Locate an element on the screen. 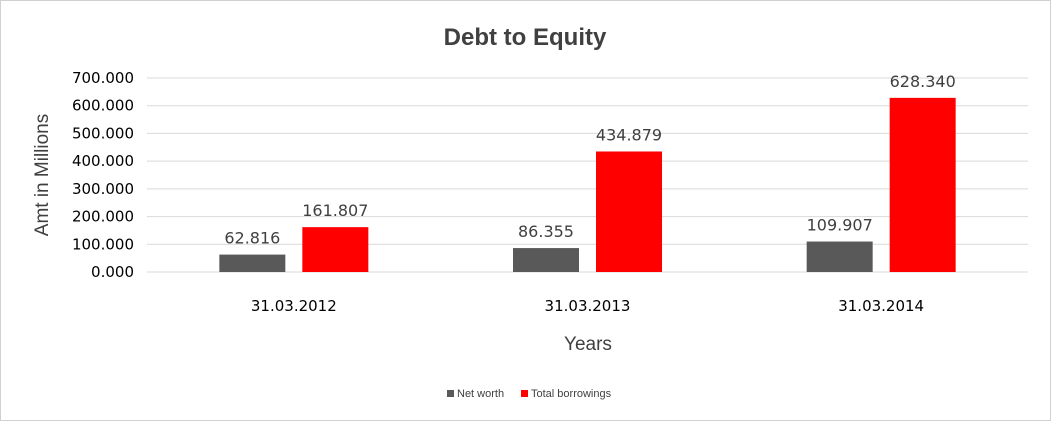 Image resolution: width=1051 pixels, height=421 pixels. y-tick-label: 100.000 is located at coordinates (103, 244).